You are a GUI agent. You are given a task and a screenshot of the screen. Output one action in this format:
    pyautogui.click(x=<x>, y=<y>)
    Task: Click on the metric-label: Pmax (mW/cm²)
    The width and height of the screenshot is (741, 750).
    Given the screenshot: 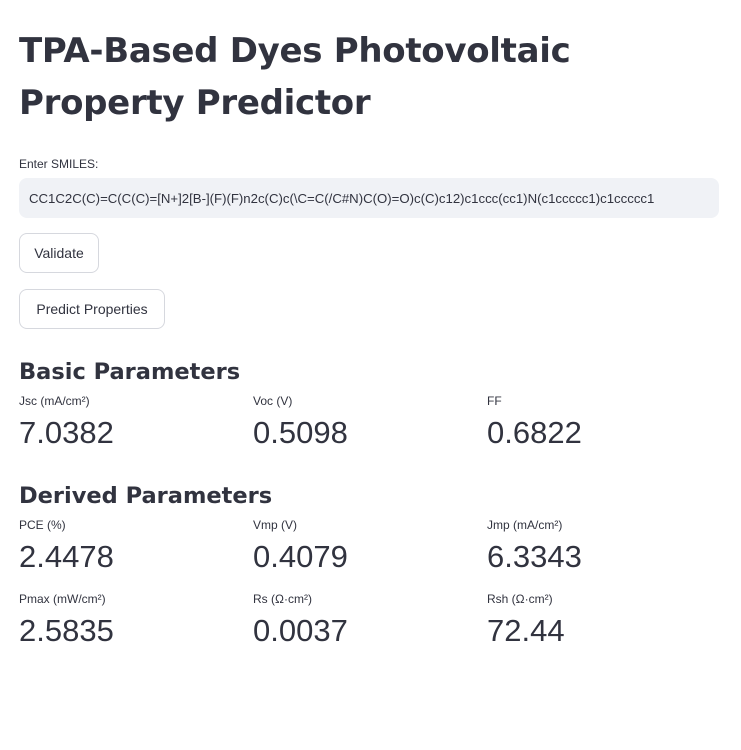 What is the action you would take?
    pyautogui.click(x=62, y=599)
    